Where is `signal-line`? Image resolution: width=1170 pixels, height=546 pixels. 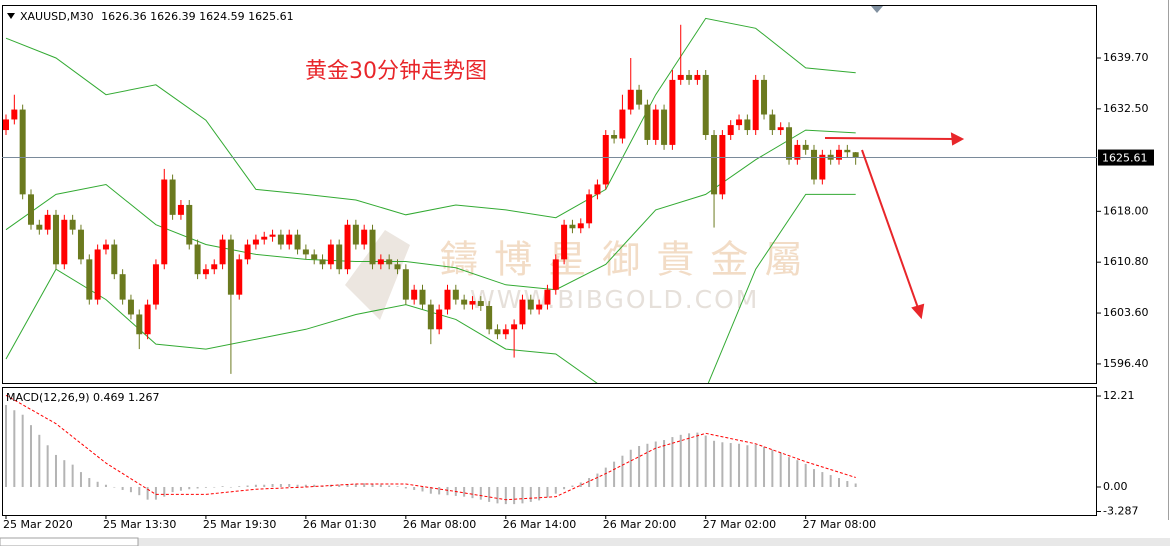 signal-line is located at coordinates (430, 447).